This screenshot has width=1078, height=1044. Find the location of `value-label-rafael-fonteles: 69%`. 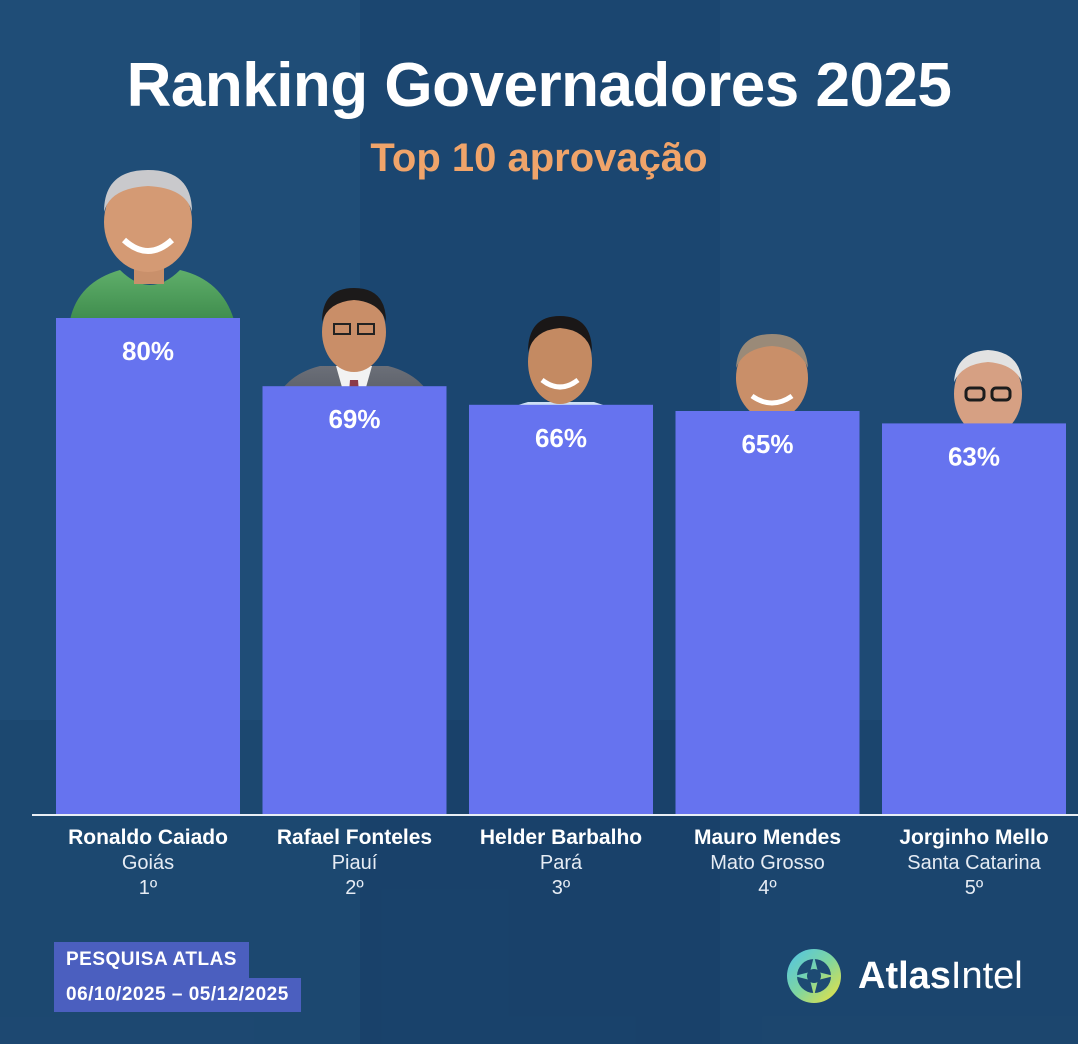

value-label-rafael-fonteles: 69% is located at coordinates (354, 419).